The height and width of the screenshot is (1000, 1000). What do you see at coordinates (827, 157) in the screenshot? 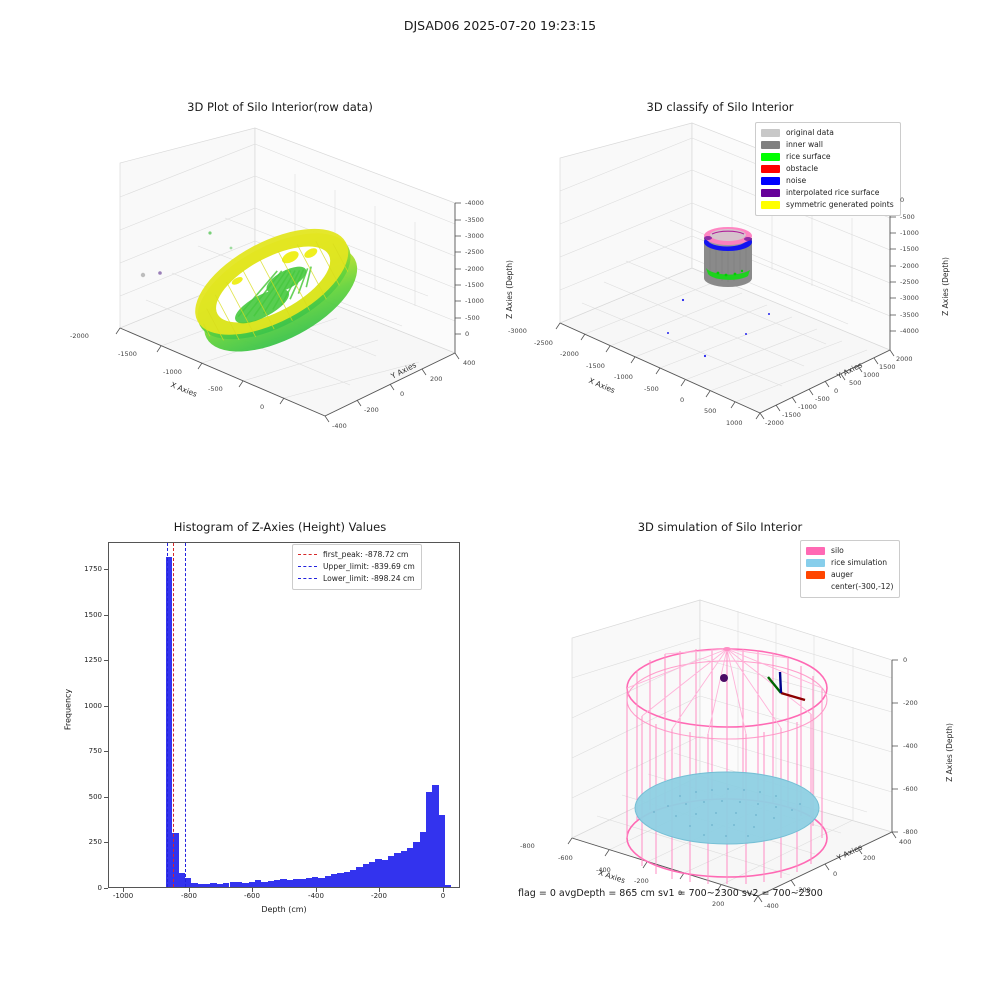
I see `legend-item-rice-surface: rice surface` at bounding box center [827, 157].